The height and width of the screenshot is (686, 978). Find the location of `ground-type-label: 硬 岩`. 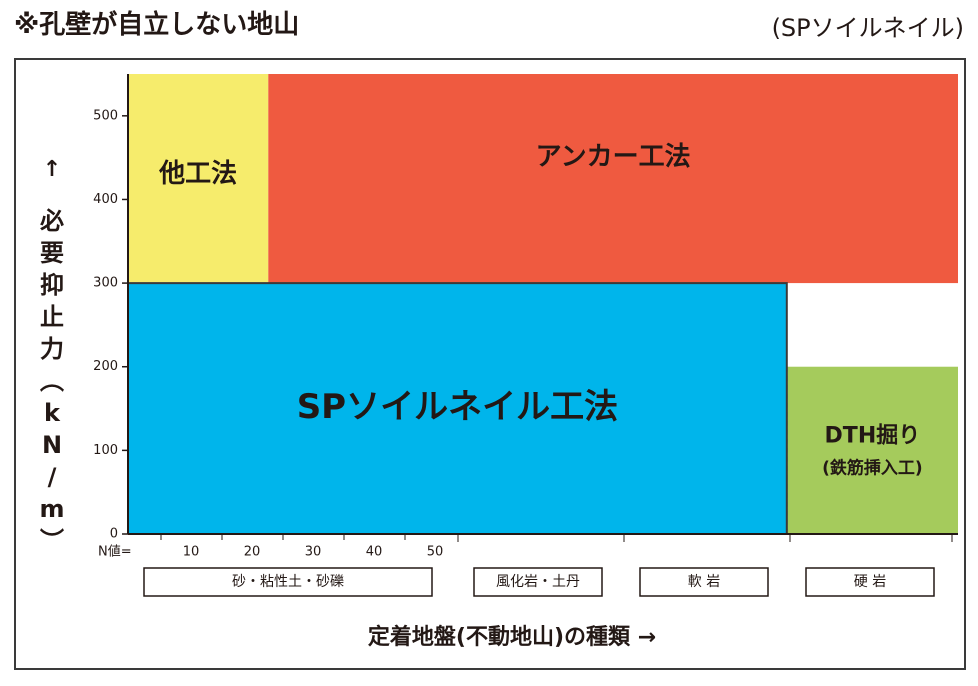

ground-type-label: 硬 岩 is located at coordinates (870, 582).